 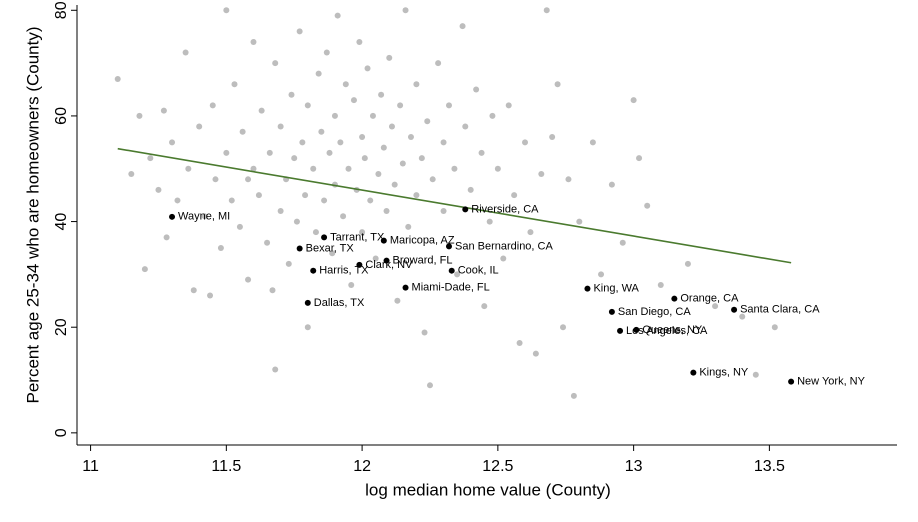 What do you see at coordinates (357, 237) in the screenshot?
I see `point-label: Tarrant, TX` at bounding box center [357, 237].